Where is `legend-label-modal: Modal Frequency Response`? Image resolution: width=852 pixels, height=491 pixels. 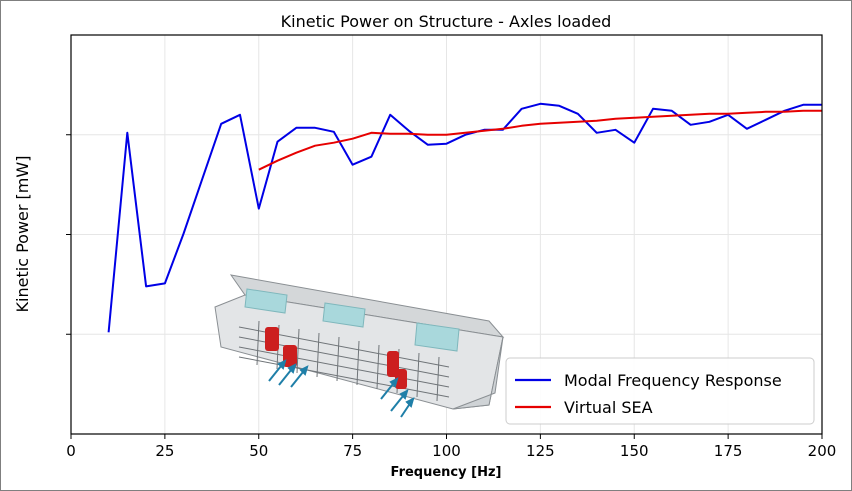 legend-label-modal: Modal Frequency Response is located at coordinates (673, 380).